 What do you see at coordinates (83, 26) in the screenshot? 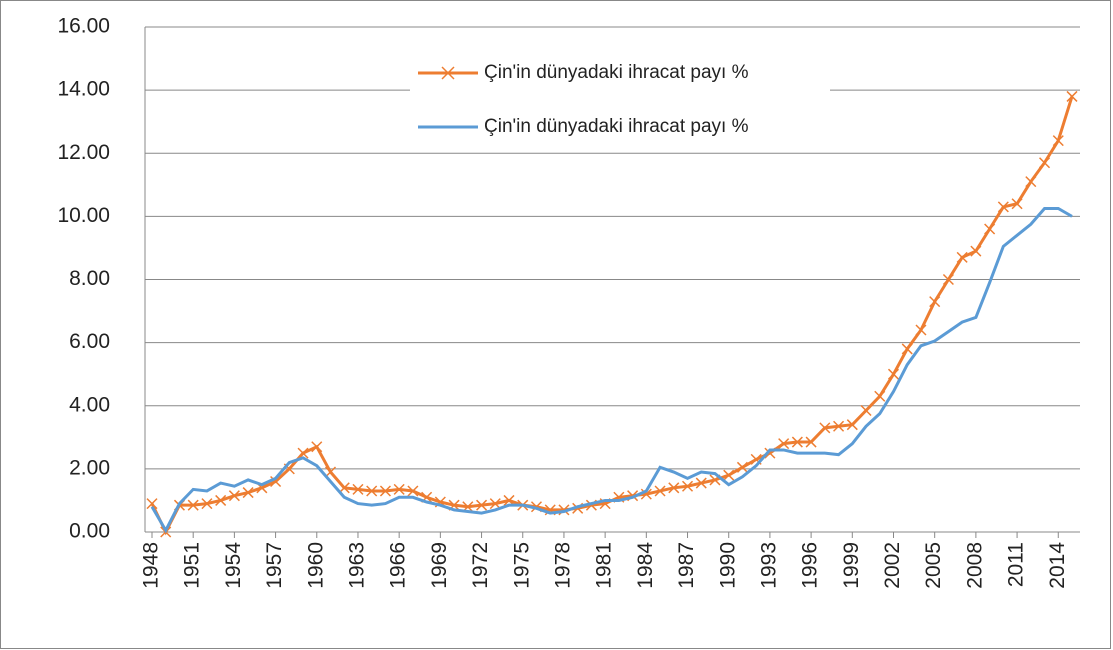
I see `y-tick-label: 16.00` at bounding box center [83, 26].